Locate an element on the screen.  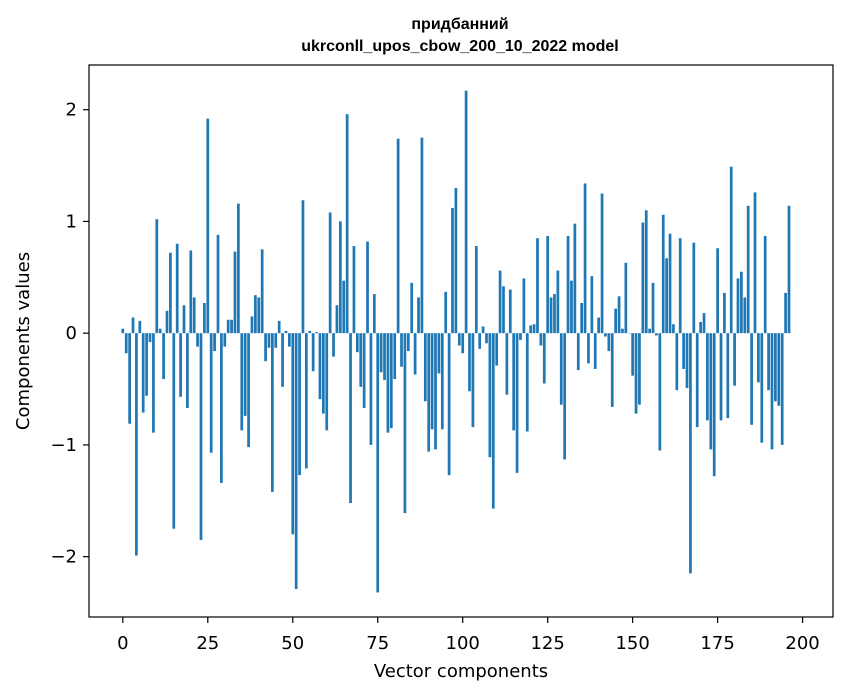
y-tick-label--1: −1 is located at coordinates (63, 445).